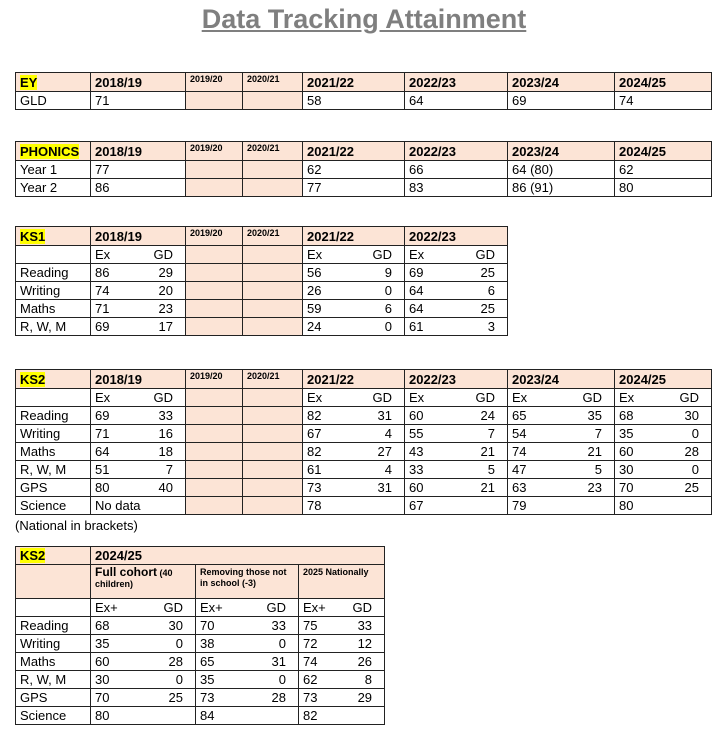  Describe the element at coordinates (214, 397) in the screenshot. I see `sub-header` at that location.